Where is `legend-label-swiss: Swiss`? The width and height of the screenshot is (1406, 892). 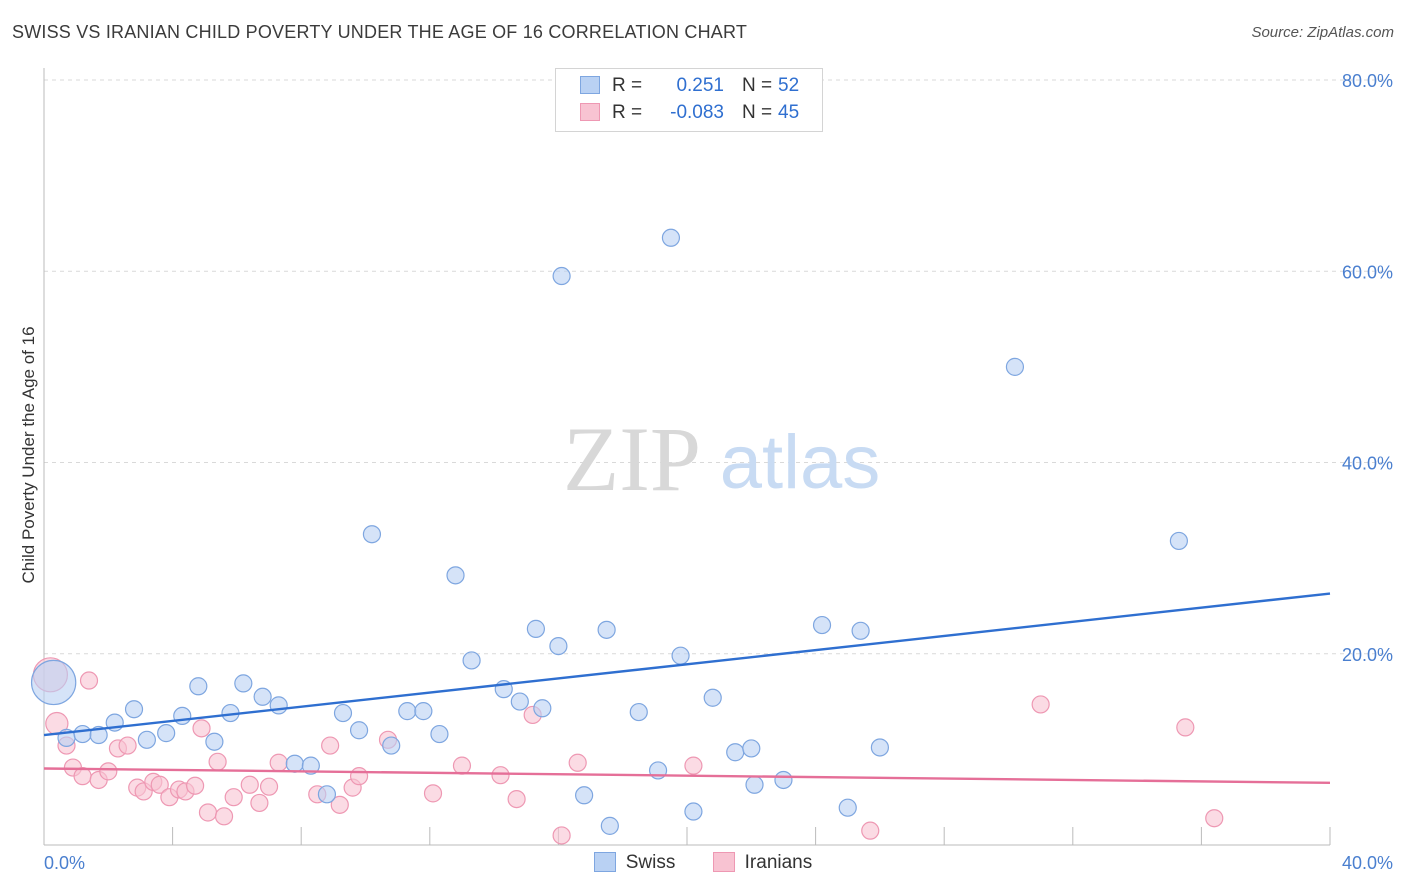 legend-label-swiss: Swiss is located at coordinates (650, 862).